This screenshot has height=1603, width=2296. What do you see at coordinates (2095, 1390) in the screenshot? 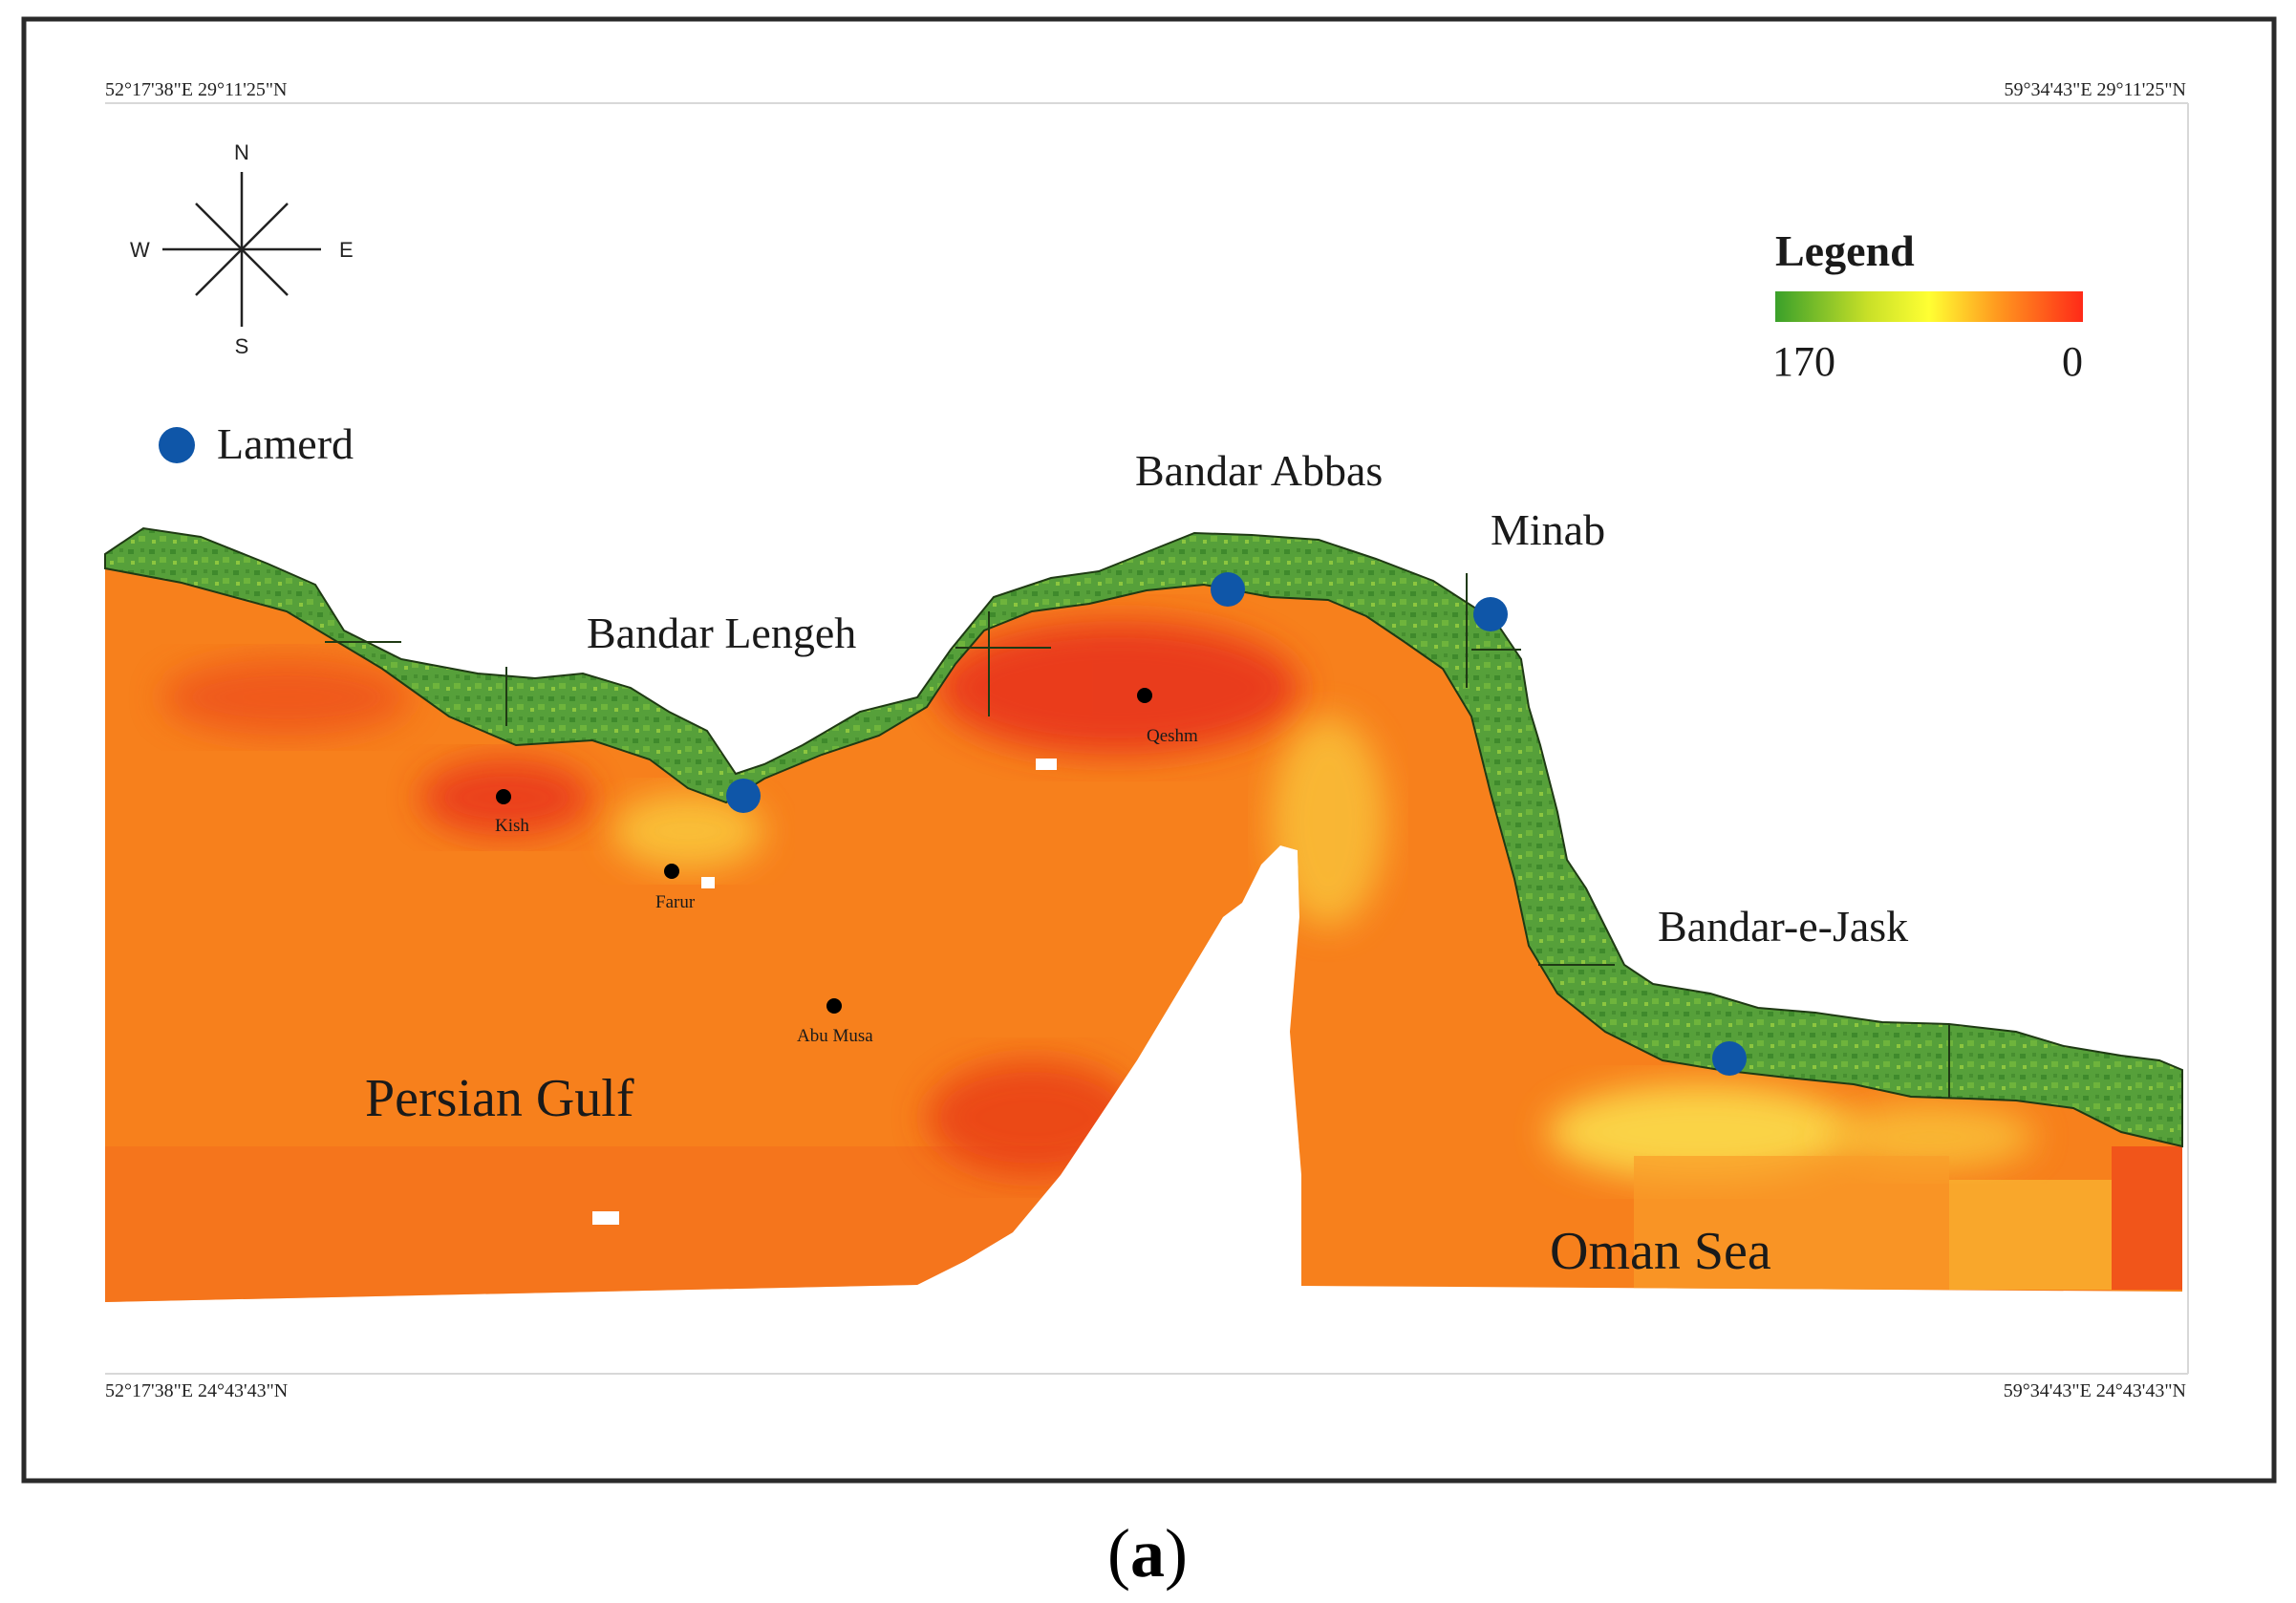
I see `corner-bottom-right: 59°34'43"E 24°43'43"N` at bounding box center [2095, 1390].